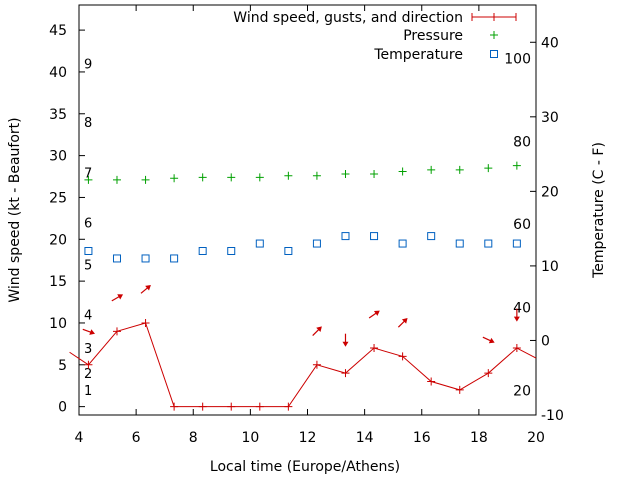 The width and height of the screenshot is (640, 480). I want to click on y-tick-label: 40, so click(58, 73).